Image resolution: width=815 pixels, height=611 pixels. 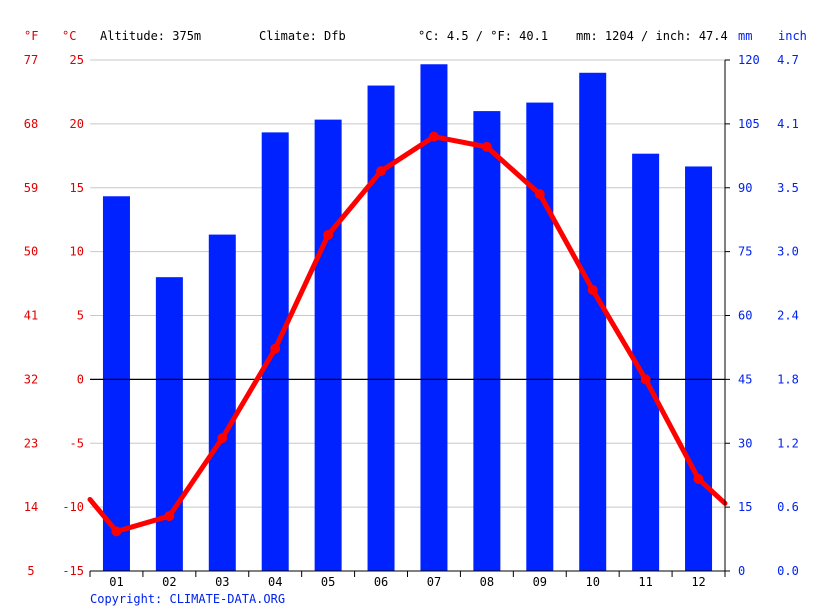 What do you see at coordinates (222, 582) in the screenshot?
I see `month-tick-label: 03` at bounding box center [222, 582].